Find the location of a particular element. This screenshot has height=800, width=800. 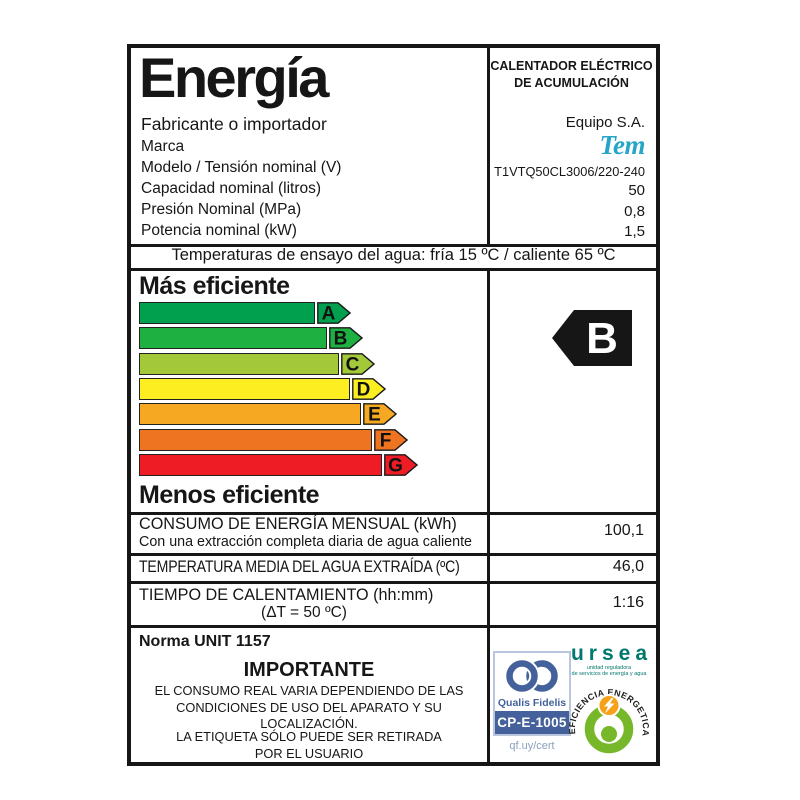

heating-time-value: 1:16 is located at coordinates (628, 602).